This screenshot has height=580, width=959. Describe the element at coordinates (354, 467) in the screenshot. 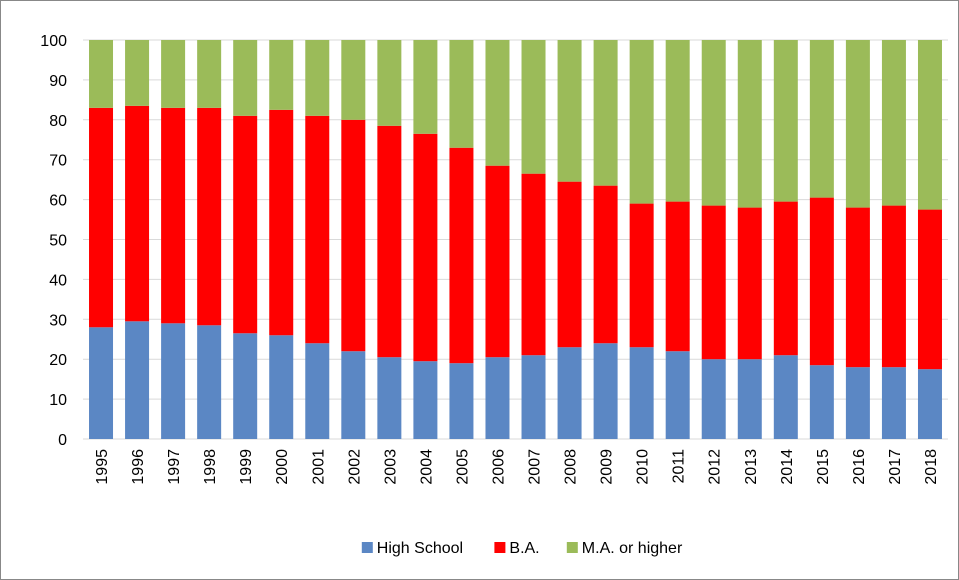

I see `x-tick-label: 2002` at that location.